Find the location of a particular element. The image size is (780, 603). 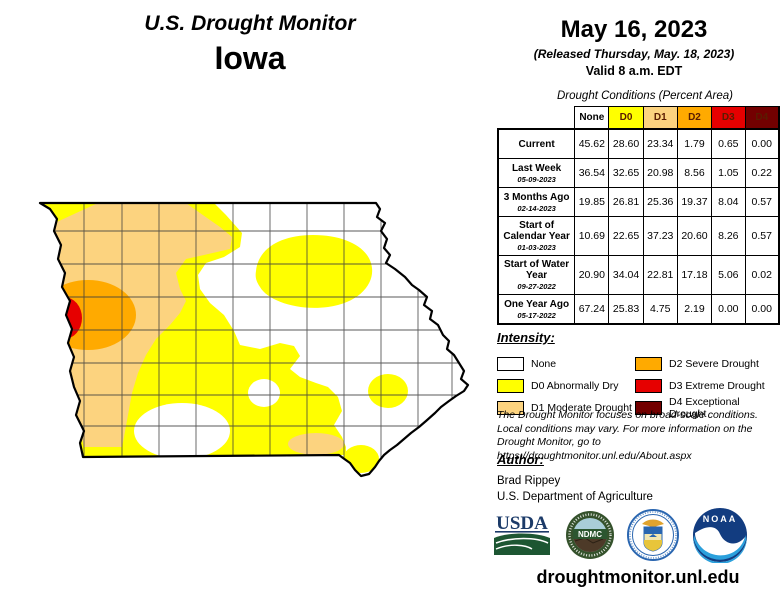

row-label: Start of Water Year 09-27-2022 is located at coordinates (536, 275).